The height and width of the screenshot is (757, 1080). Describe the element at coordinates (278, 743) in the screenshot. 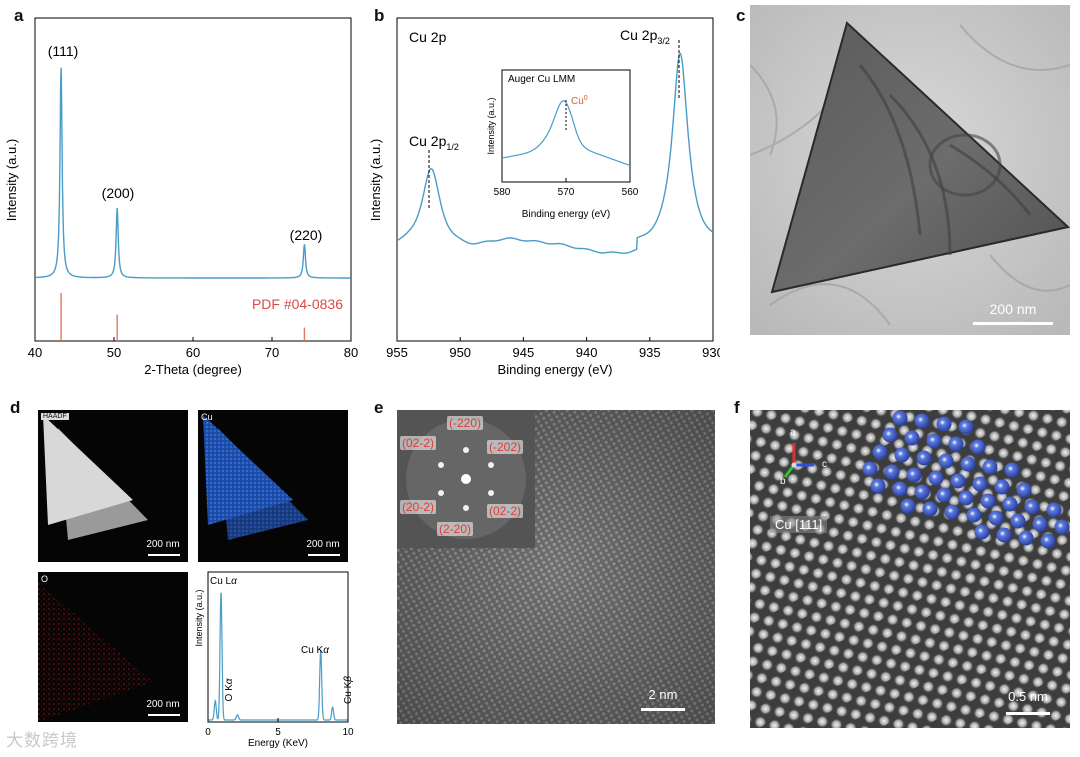

I see `eds-xlabel: Energy (KeV)` at that location.